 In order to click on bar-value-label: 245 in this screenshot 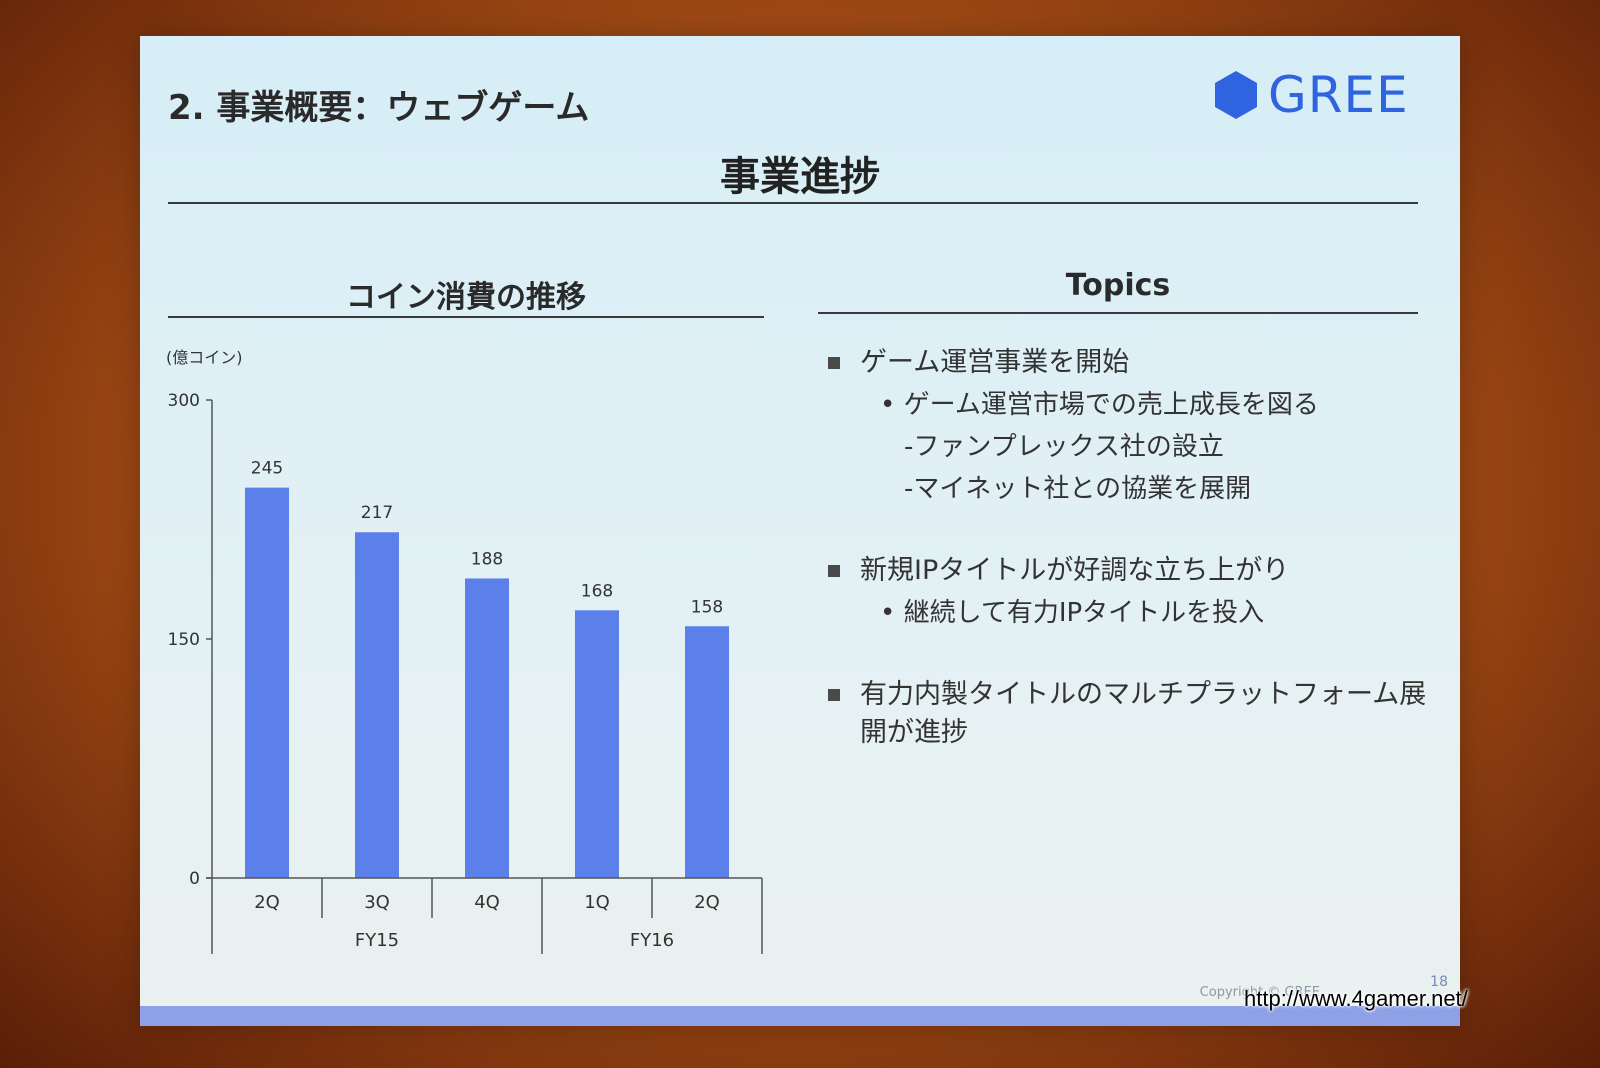, I will do `click(267, 469)`.